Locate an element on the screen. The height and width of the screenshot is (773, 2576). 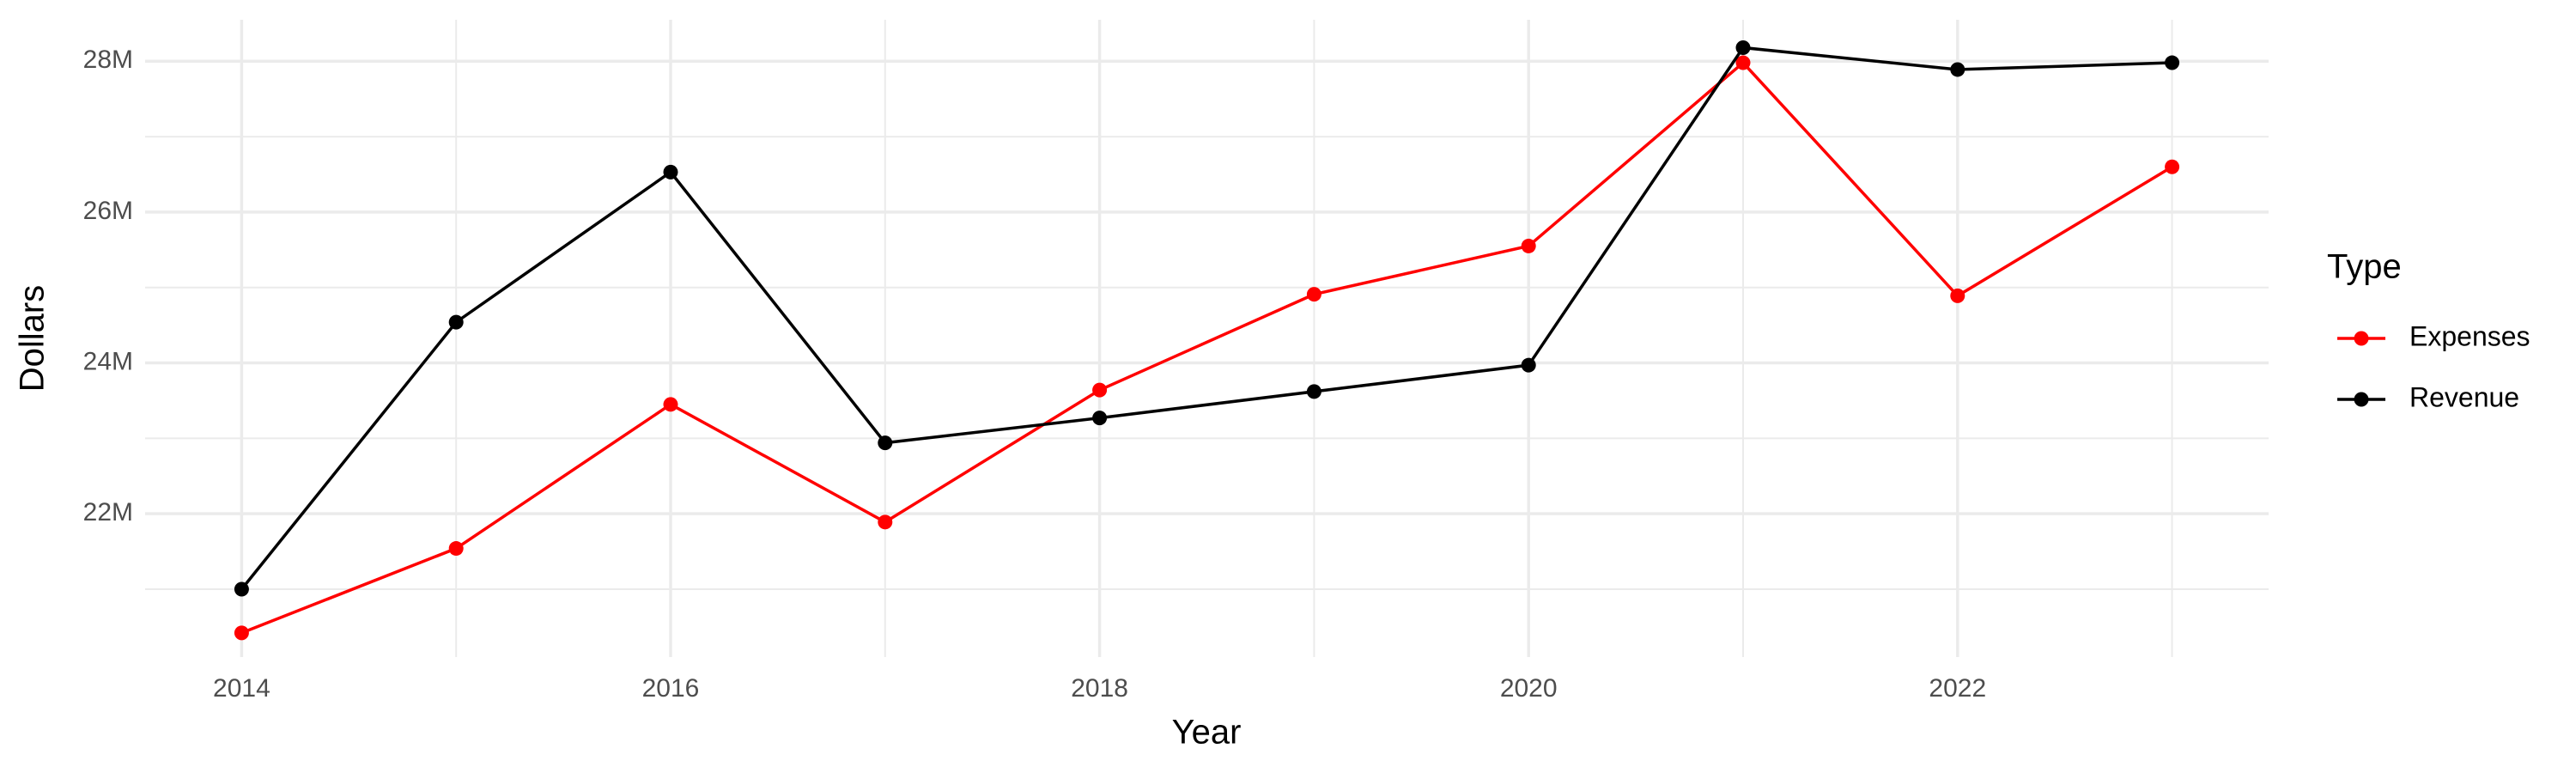
y-axis-title: Dollars is located at coordinates (33, 338).